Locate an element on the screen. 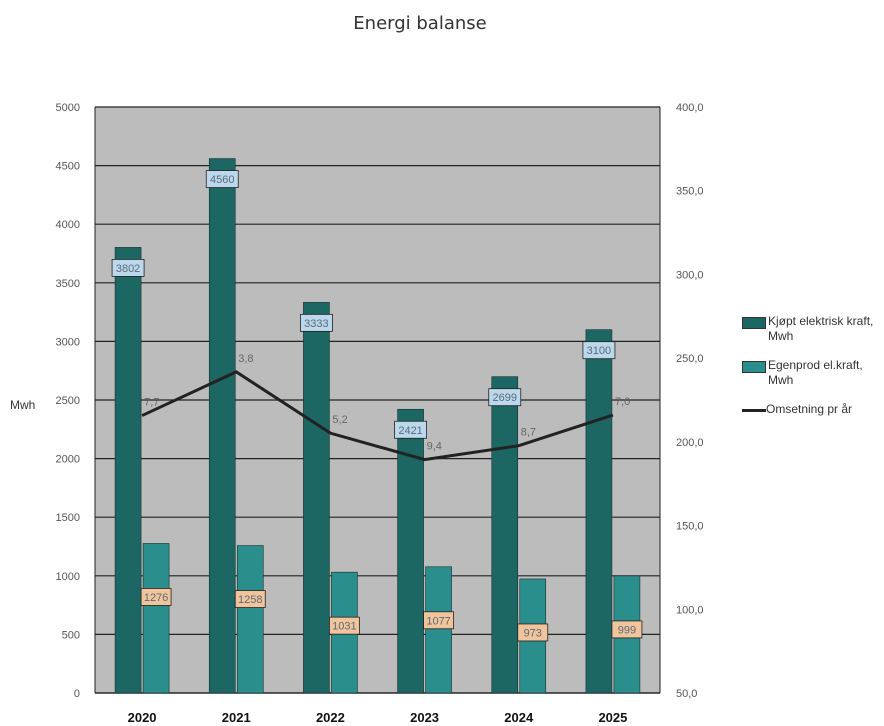  line-data-label: 9,4 is located at coordinates (434, 447).